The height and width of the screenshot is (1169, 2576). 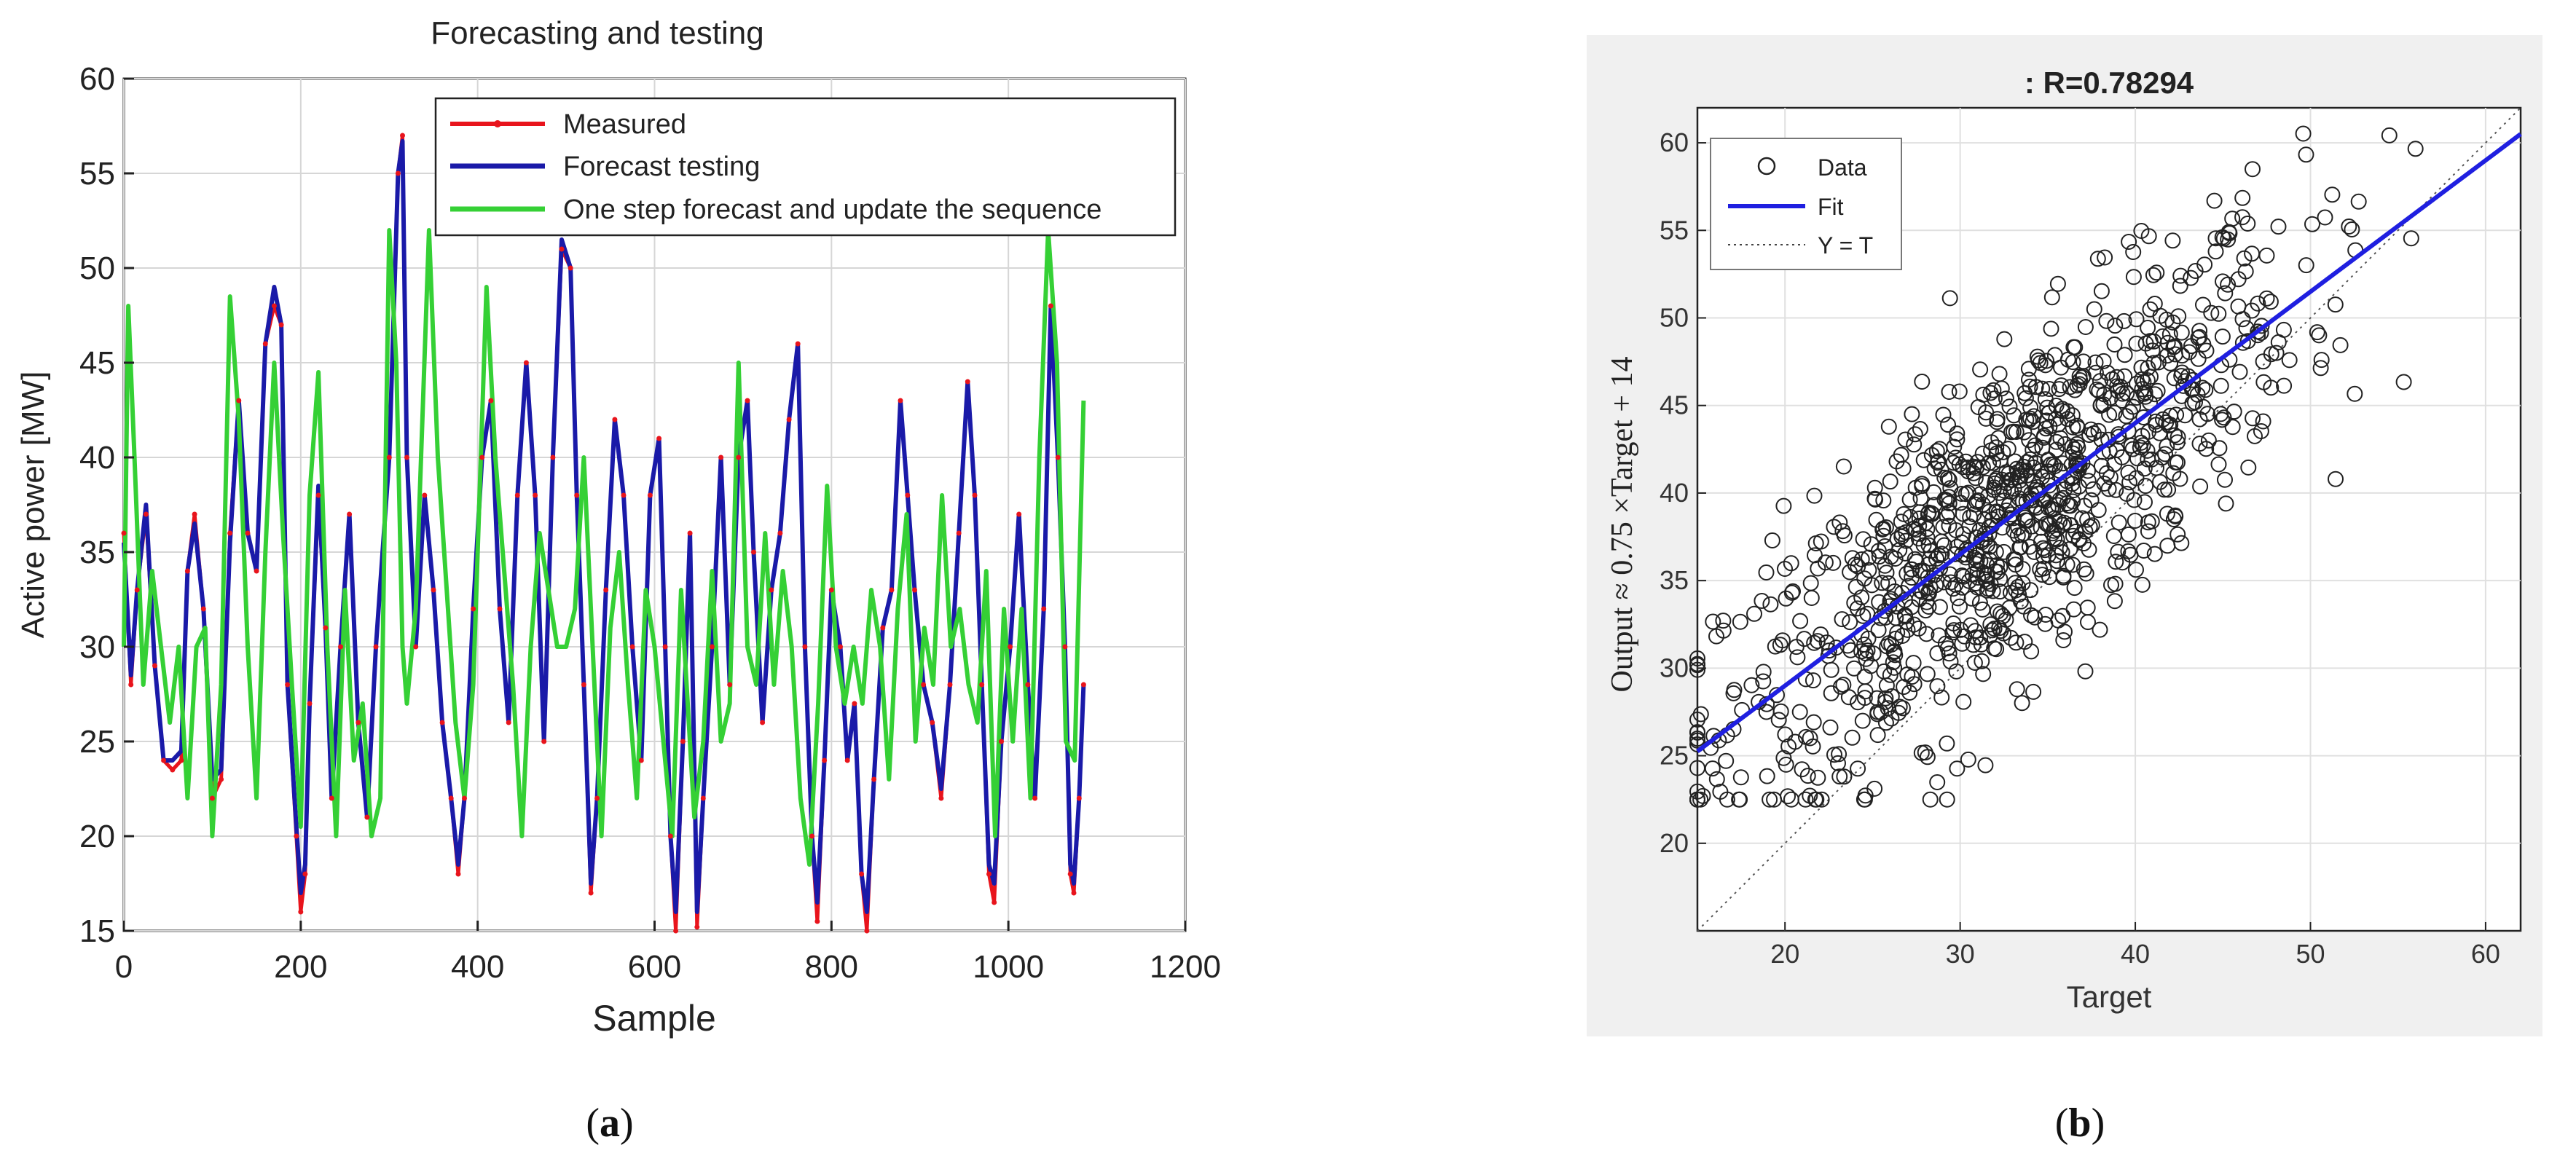 What do you see at coordinates (609, 1124) in the screenshot?
I see `svg-text: (a)` at bounding box center [609, 1124].